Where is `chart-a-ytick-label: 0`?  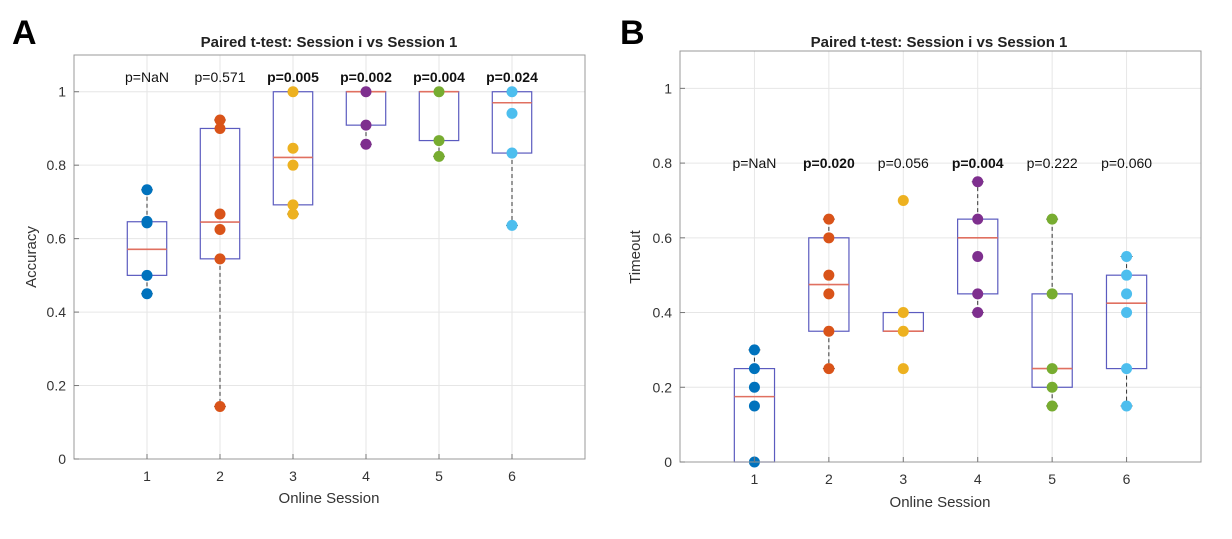 chart-a-ytick-label: 0 is located at coordinates (62, 459).